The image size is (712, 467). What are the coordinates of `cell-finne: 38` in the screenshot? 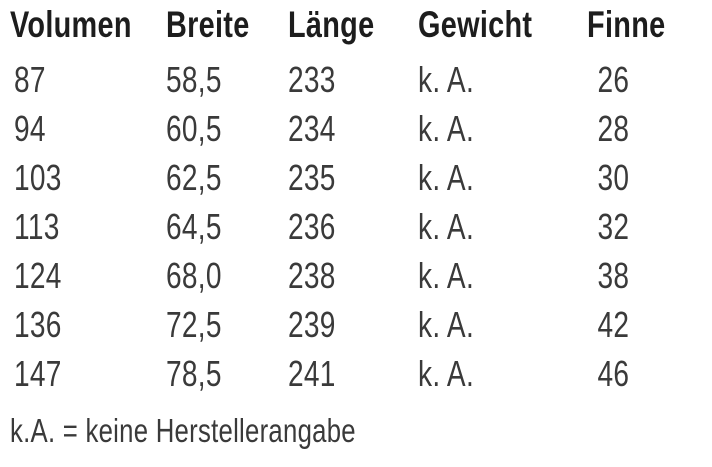 It's located at (613, 275).